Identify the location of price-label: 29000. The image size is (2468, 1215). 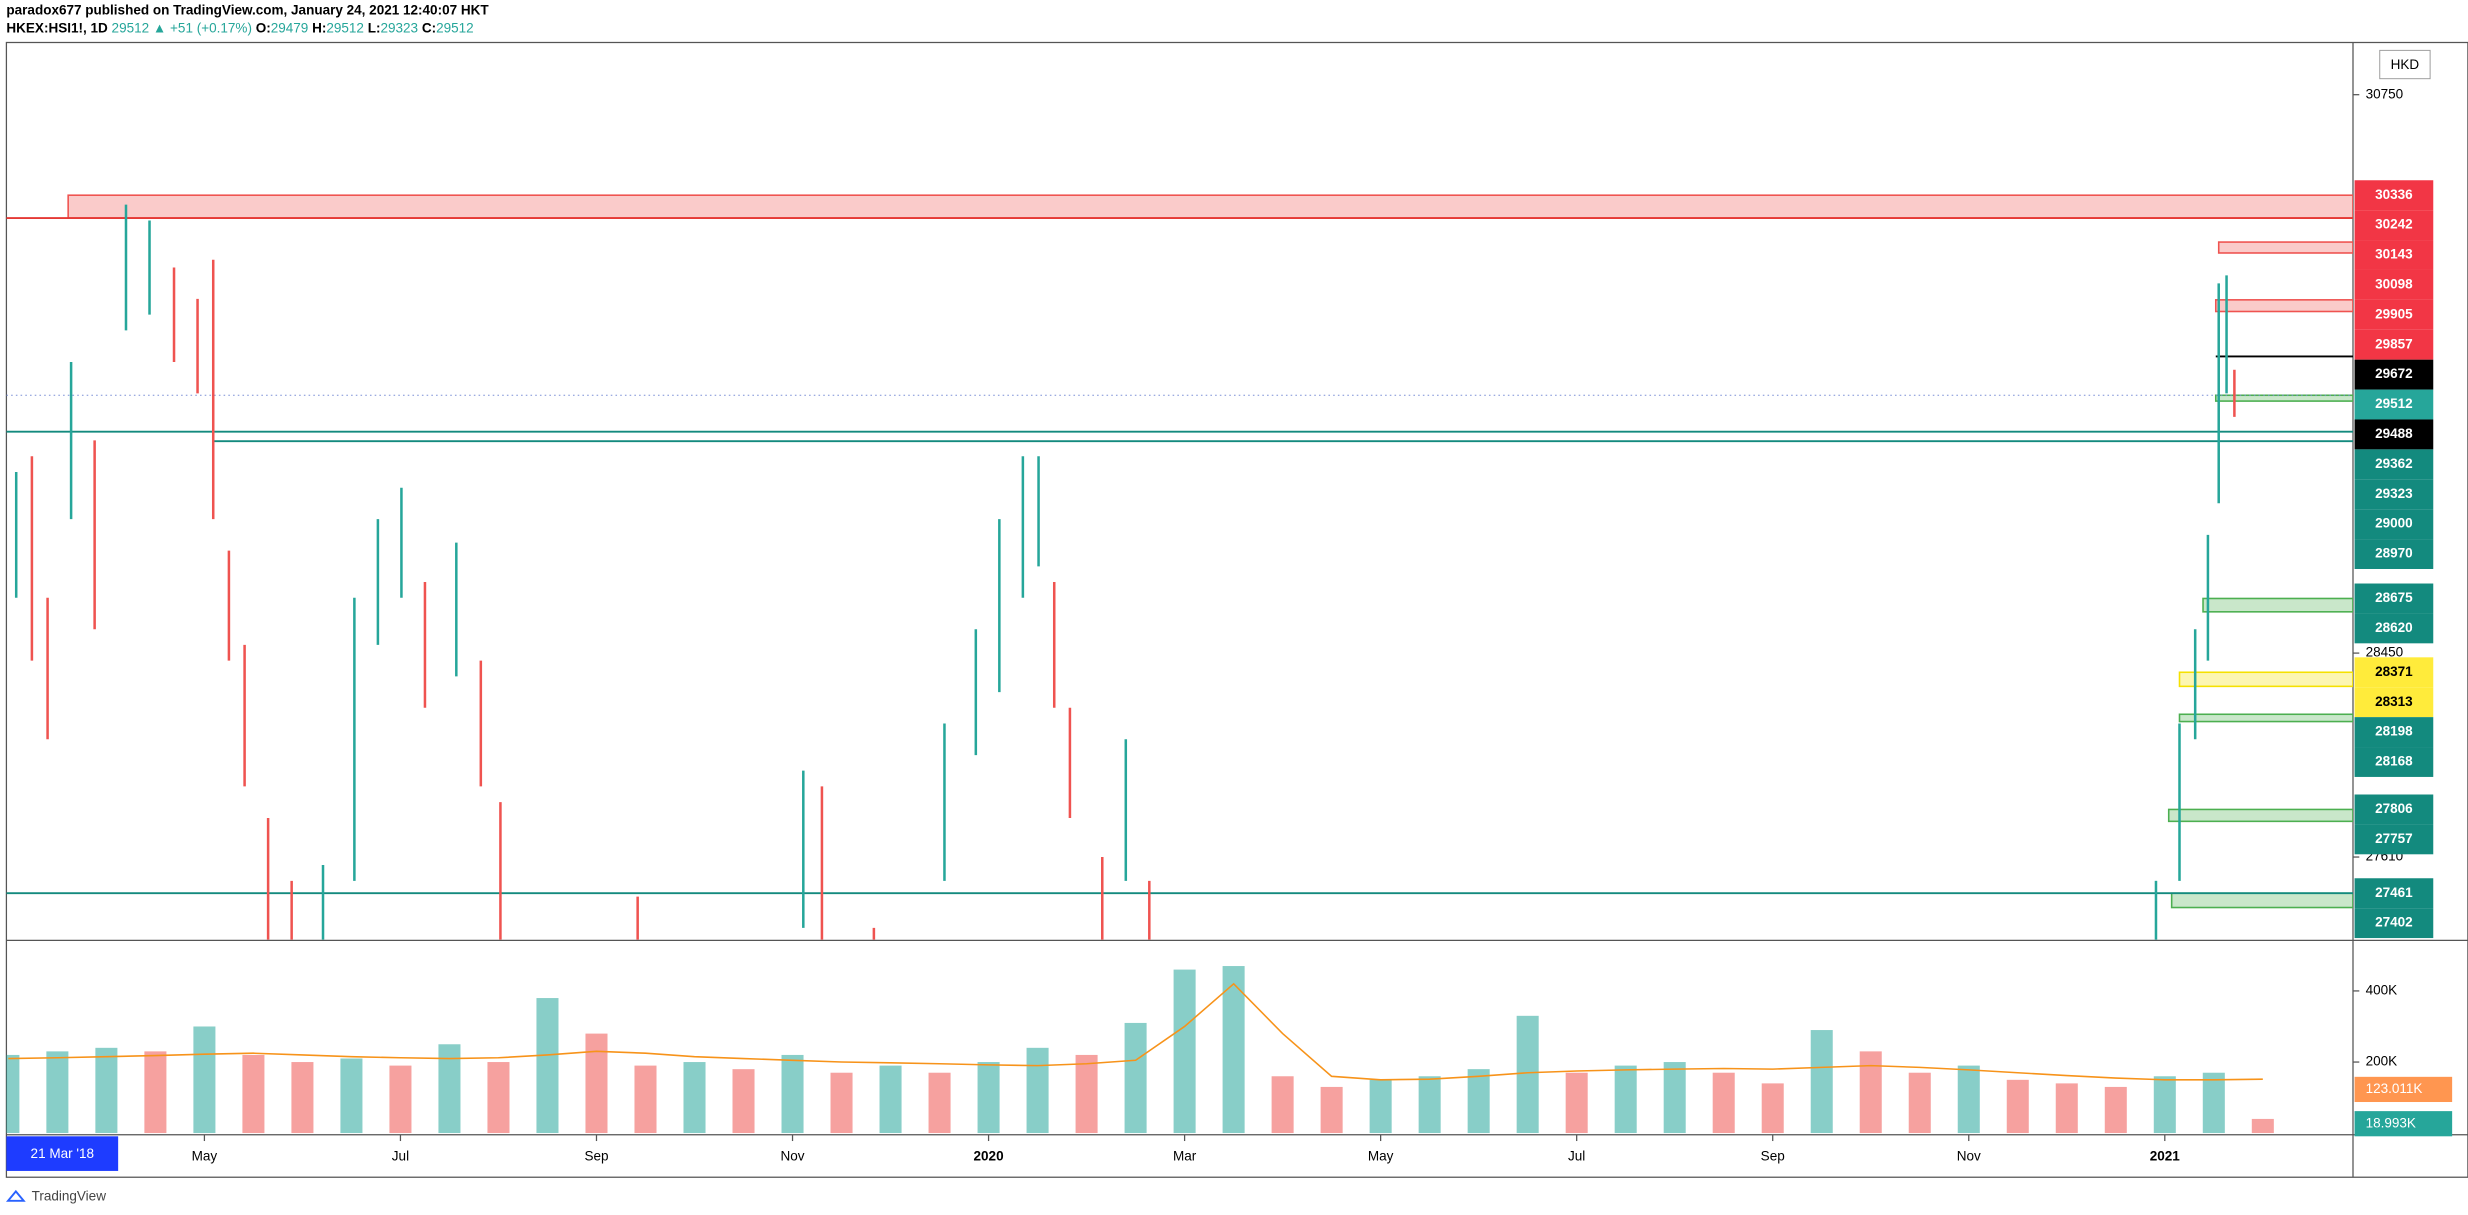
(2394, 523).